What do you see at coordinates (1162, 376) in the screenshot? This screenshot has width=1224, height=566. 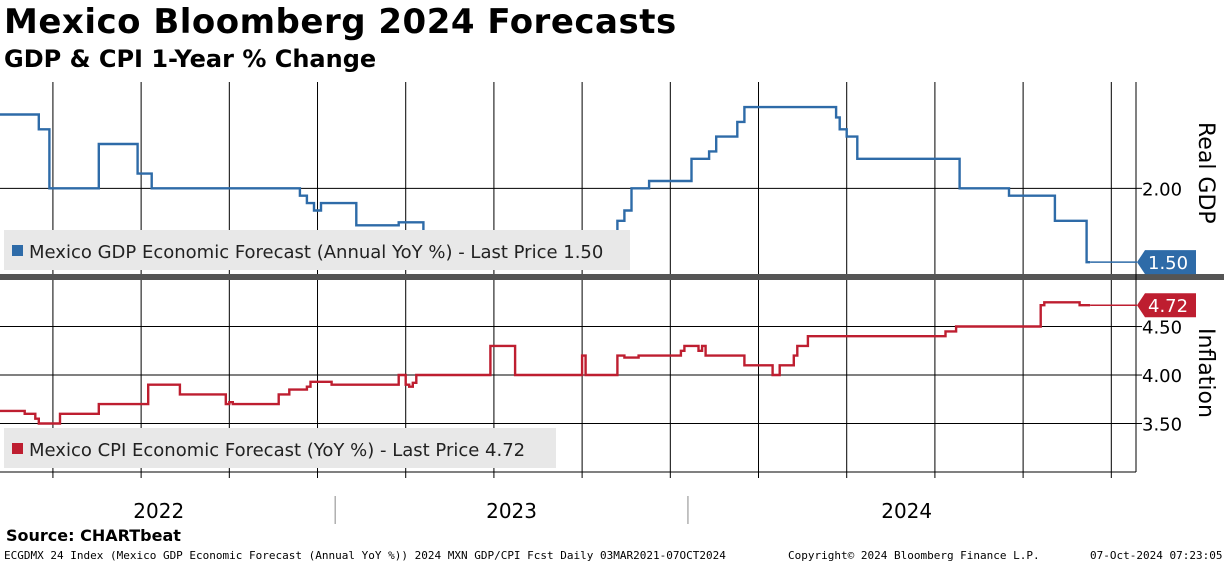 I see `y-tick-label: 4.00` at bounding box center [1162, 376].